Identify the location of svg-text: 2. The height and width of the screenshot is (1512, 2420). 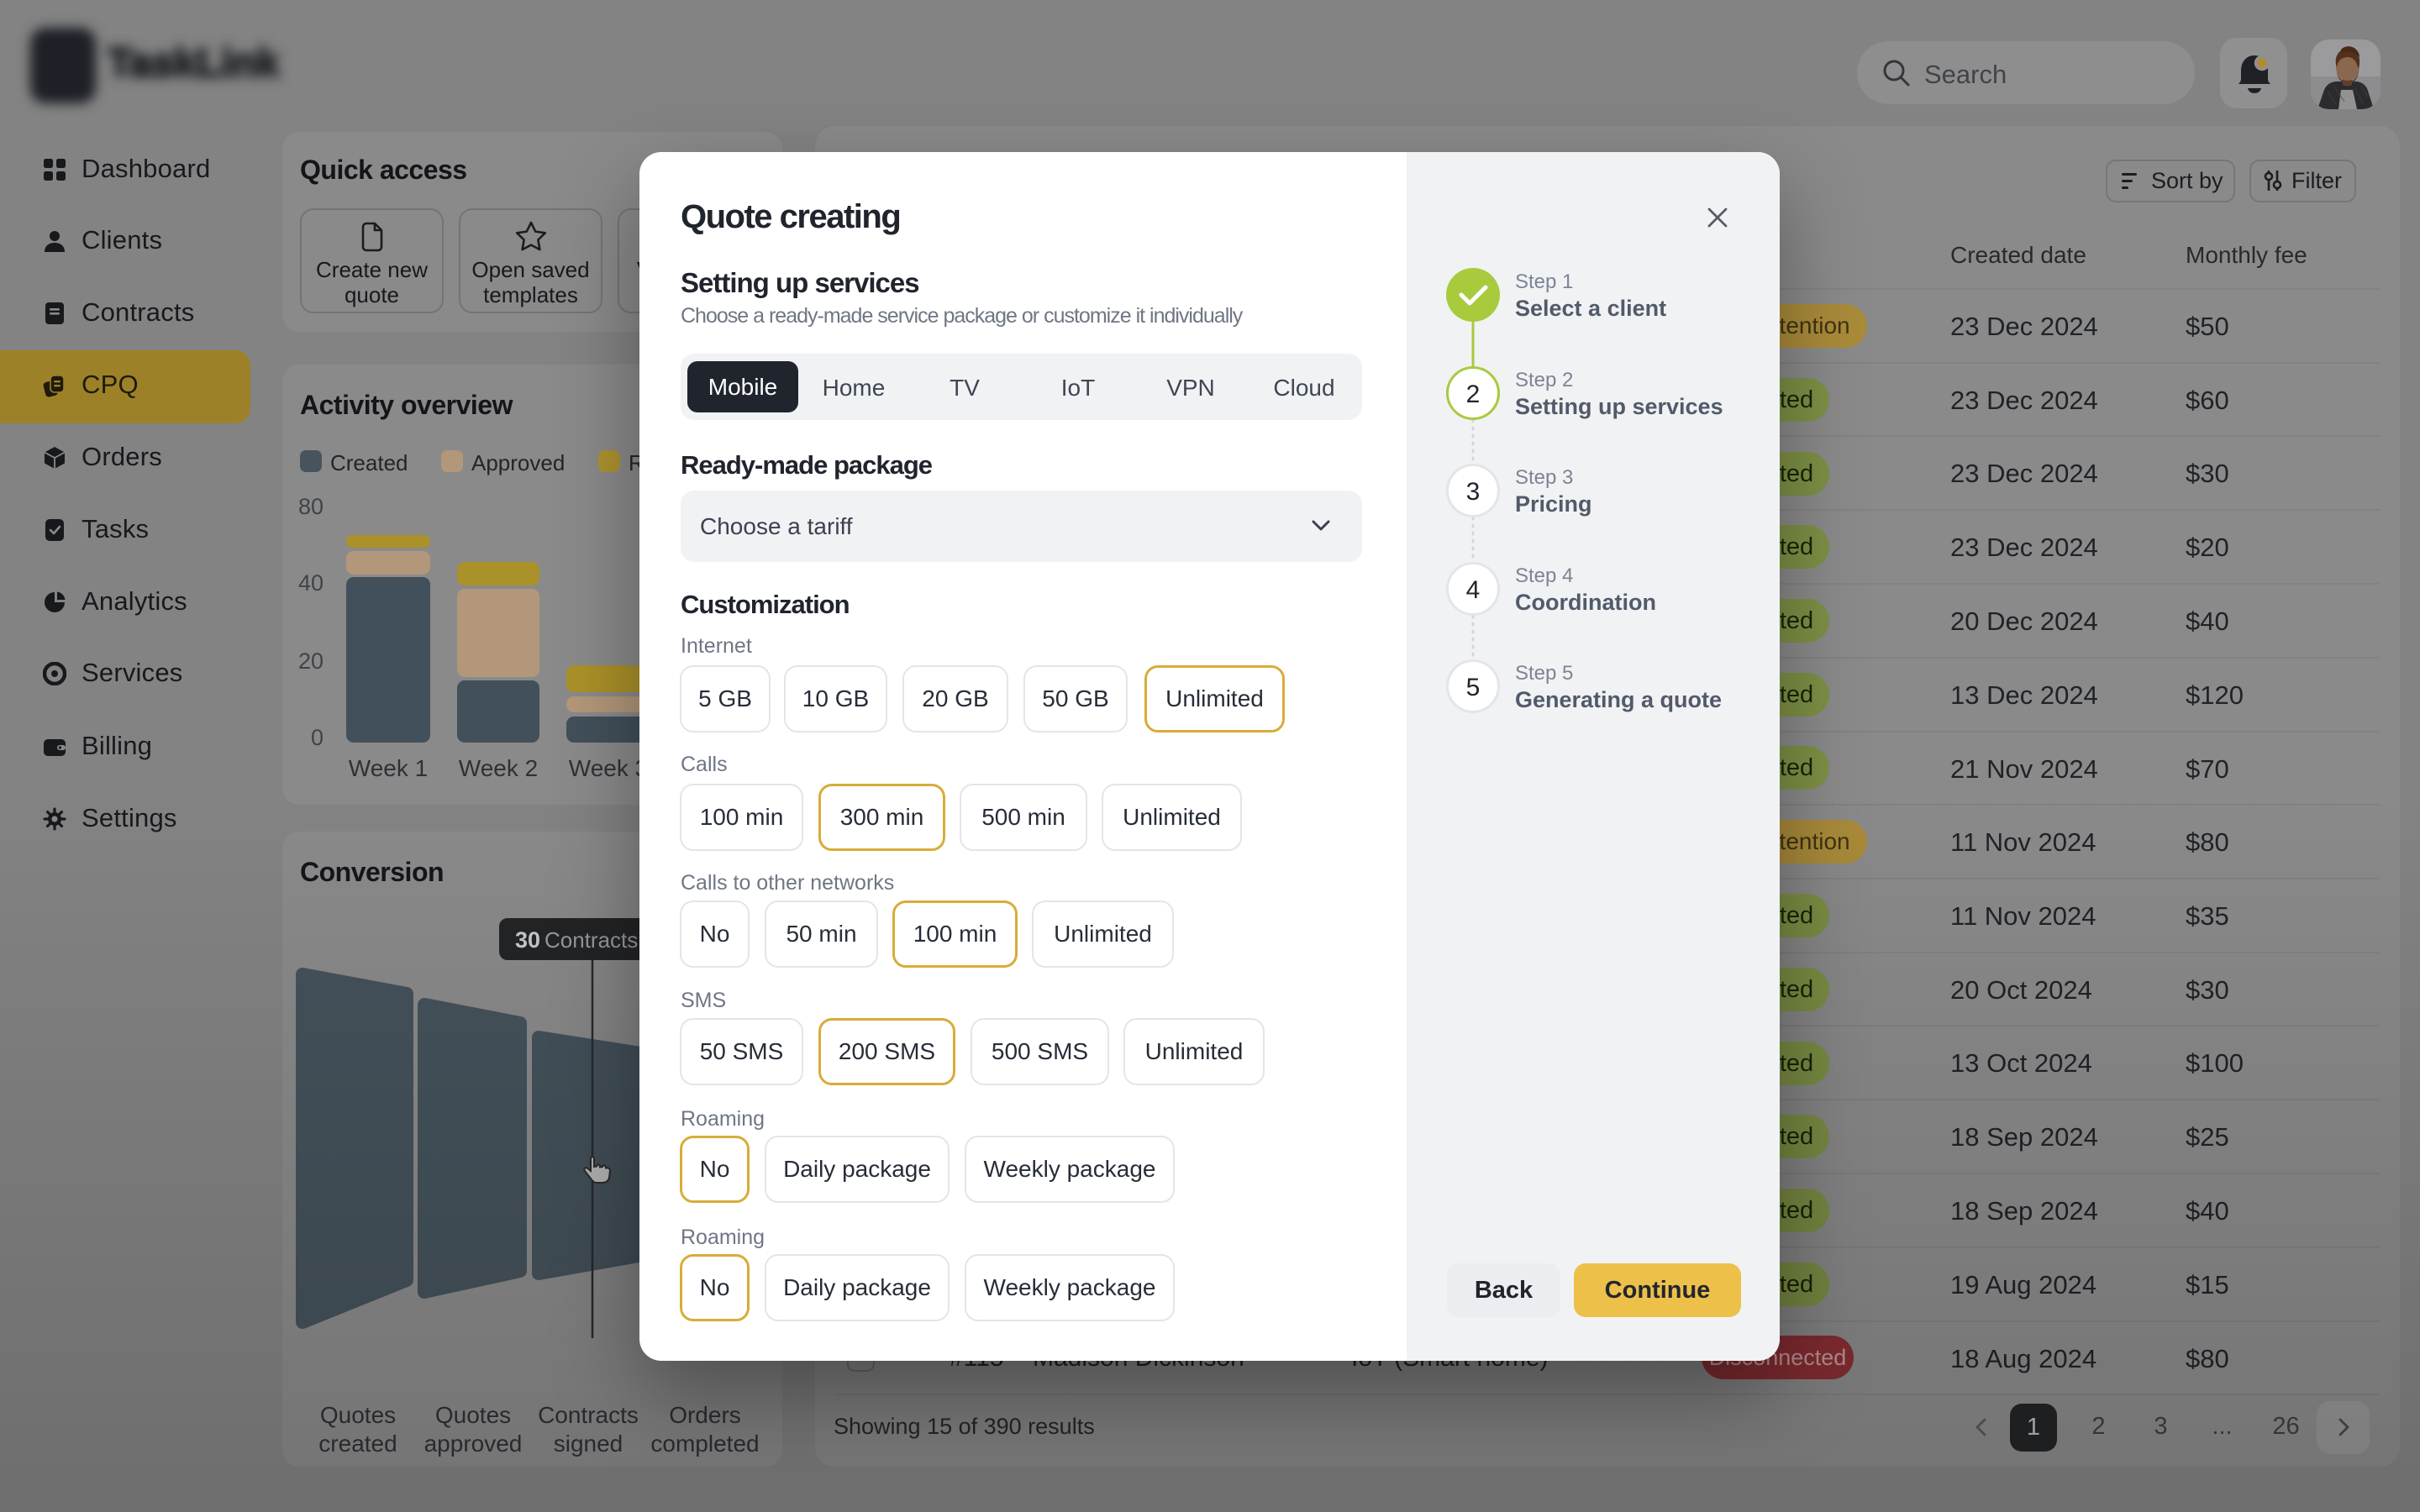
(1473, 394).